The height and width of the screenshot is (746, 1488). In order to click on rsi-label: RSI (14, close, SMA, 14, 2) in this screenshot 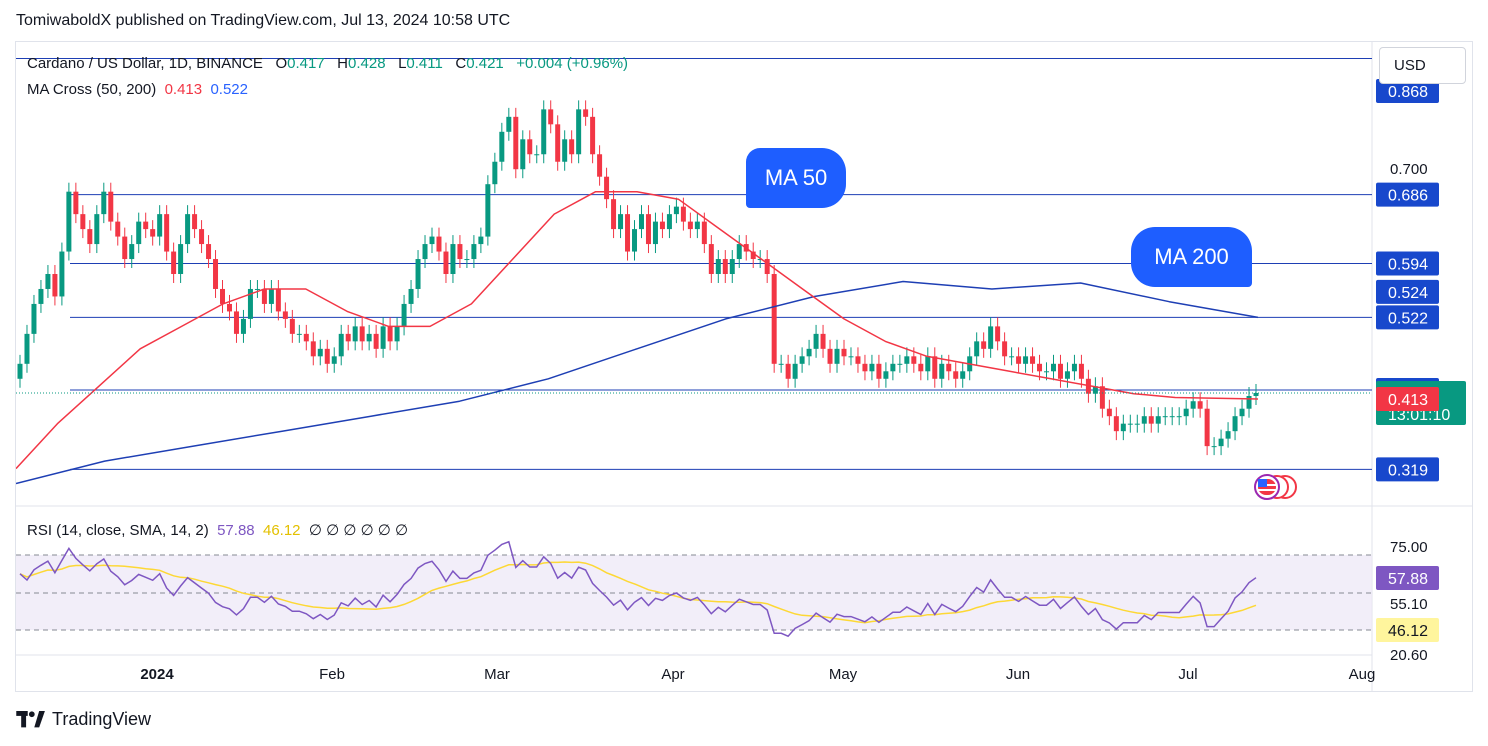, I will do `click(118, 530)`.